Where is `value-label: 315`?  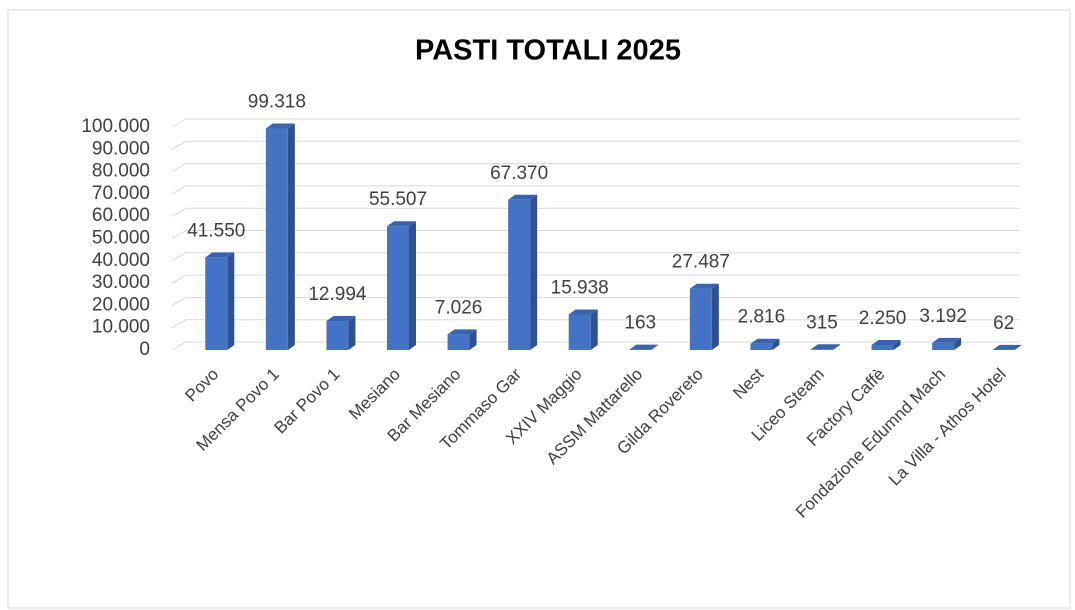
value-label: 315 is located at coordinates (822, 322).